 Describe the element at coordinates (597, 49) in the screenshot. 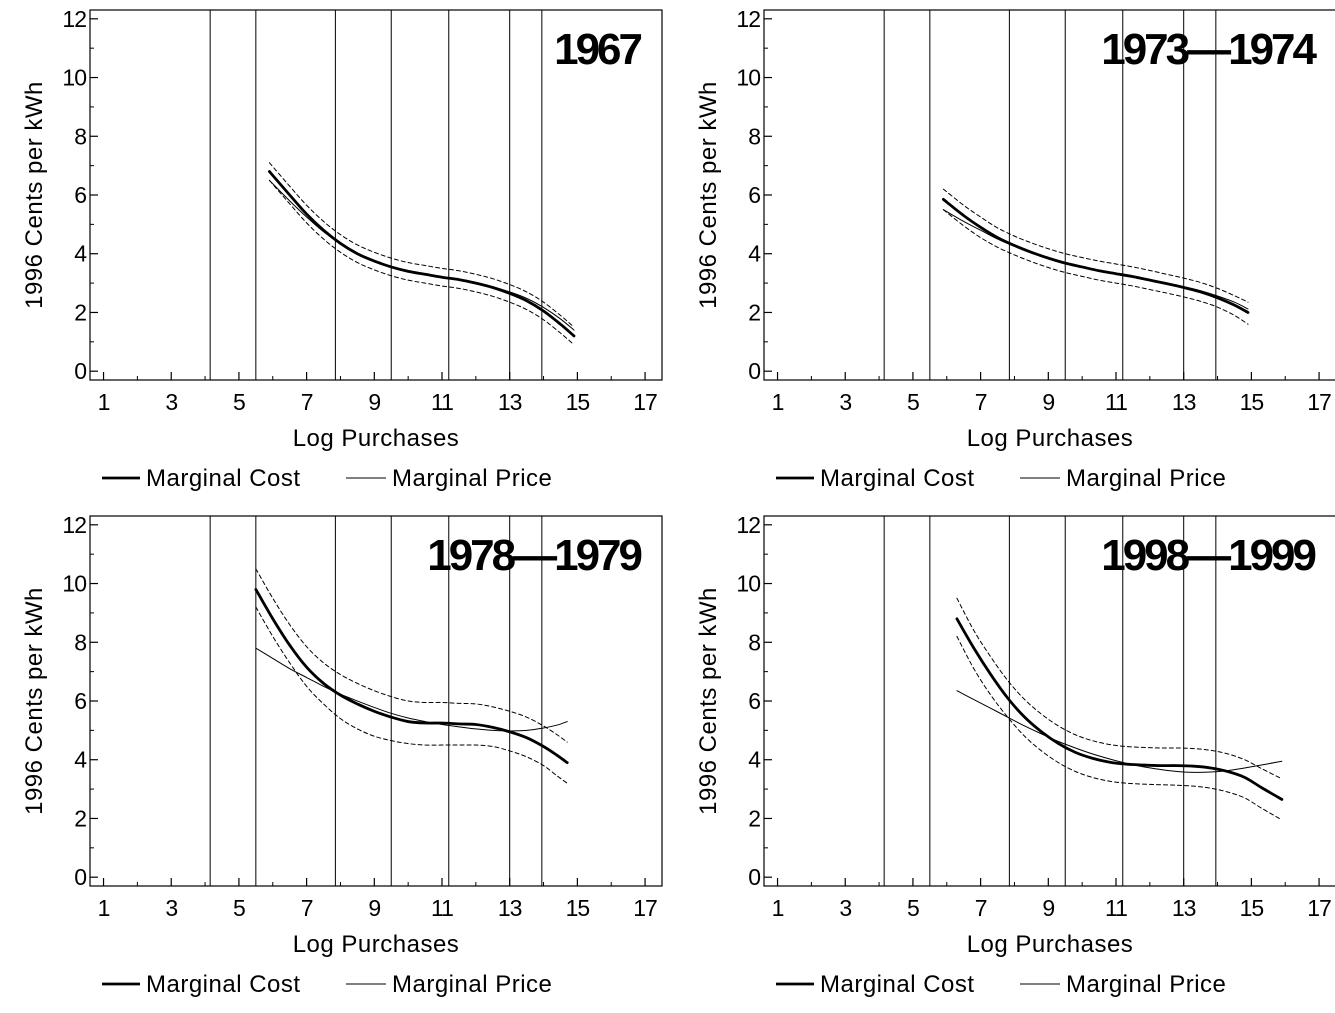

I see `panel-title: 1967` at that location.